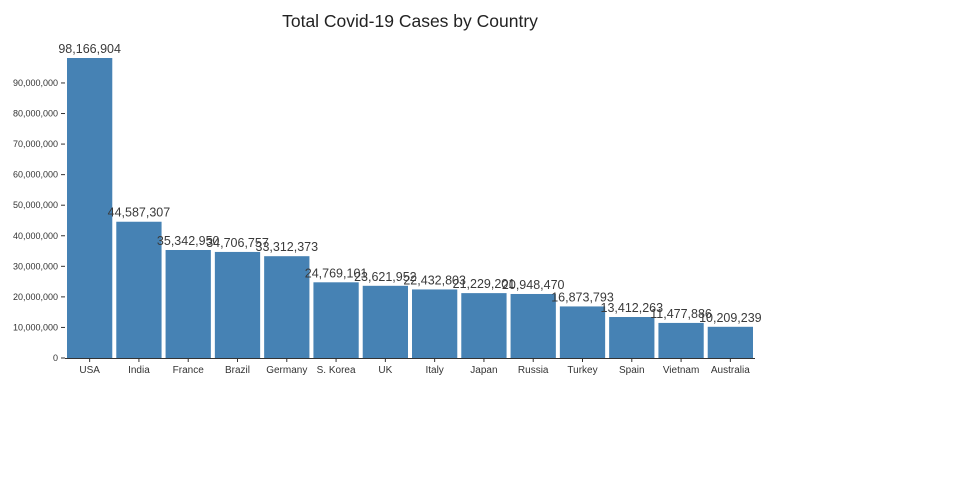 The width and height of the screenshot is (960, 500). I want to click on x-axis-category-label: Turkey, so click(582, 370).